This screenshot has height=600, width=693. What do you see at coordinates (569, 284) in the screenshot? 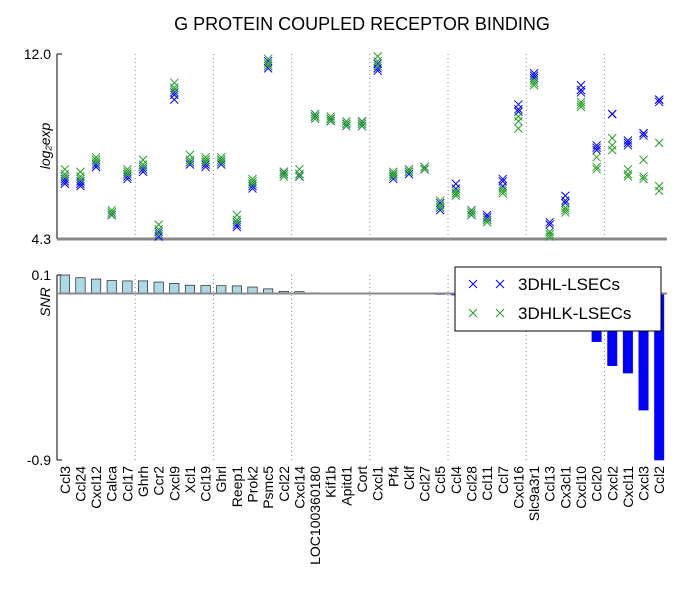
I see `legend-label: 3DHL-LSECs` at bounding box center [569, 284].